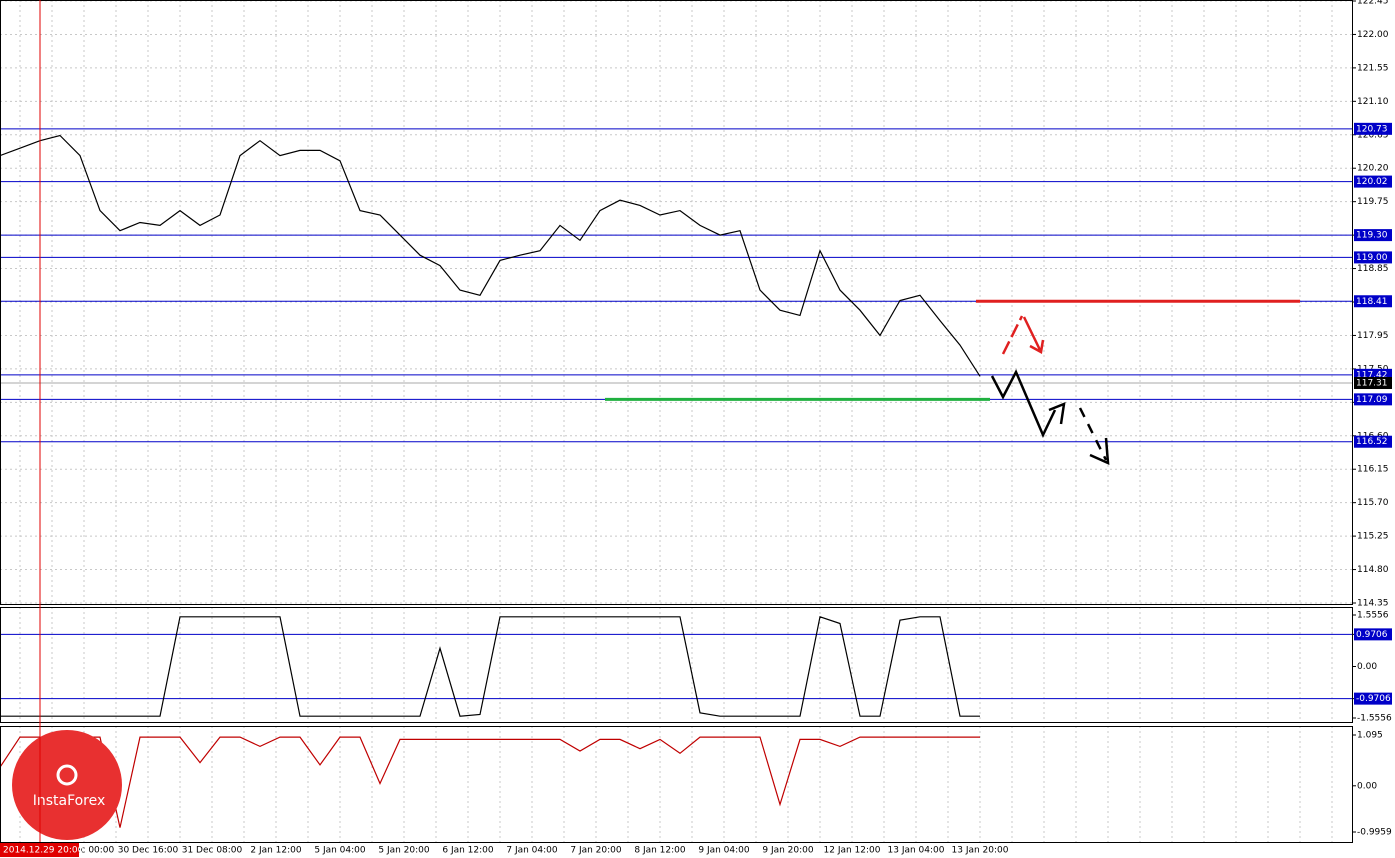  What do you see at coordinates (1373, 537) in the screenshot?
I see `y-tick-label: 115.25` at bounding box center [1373, 537].